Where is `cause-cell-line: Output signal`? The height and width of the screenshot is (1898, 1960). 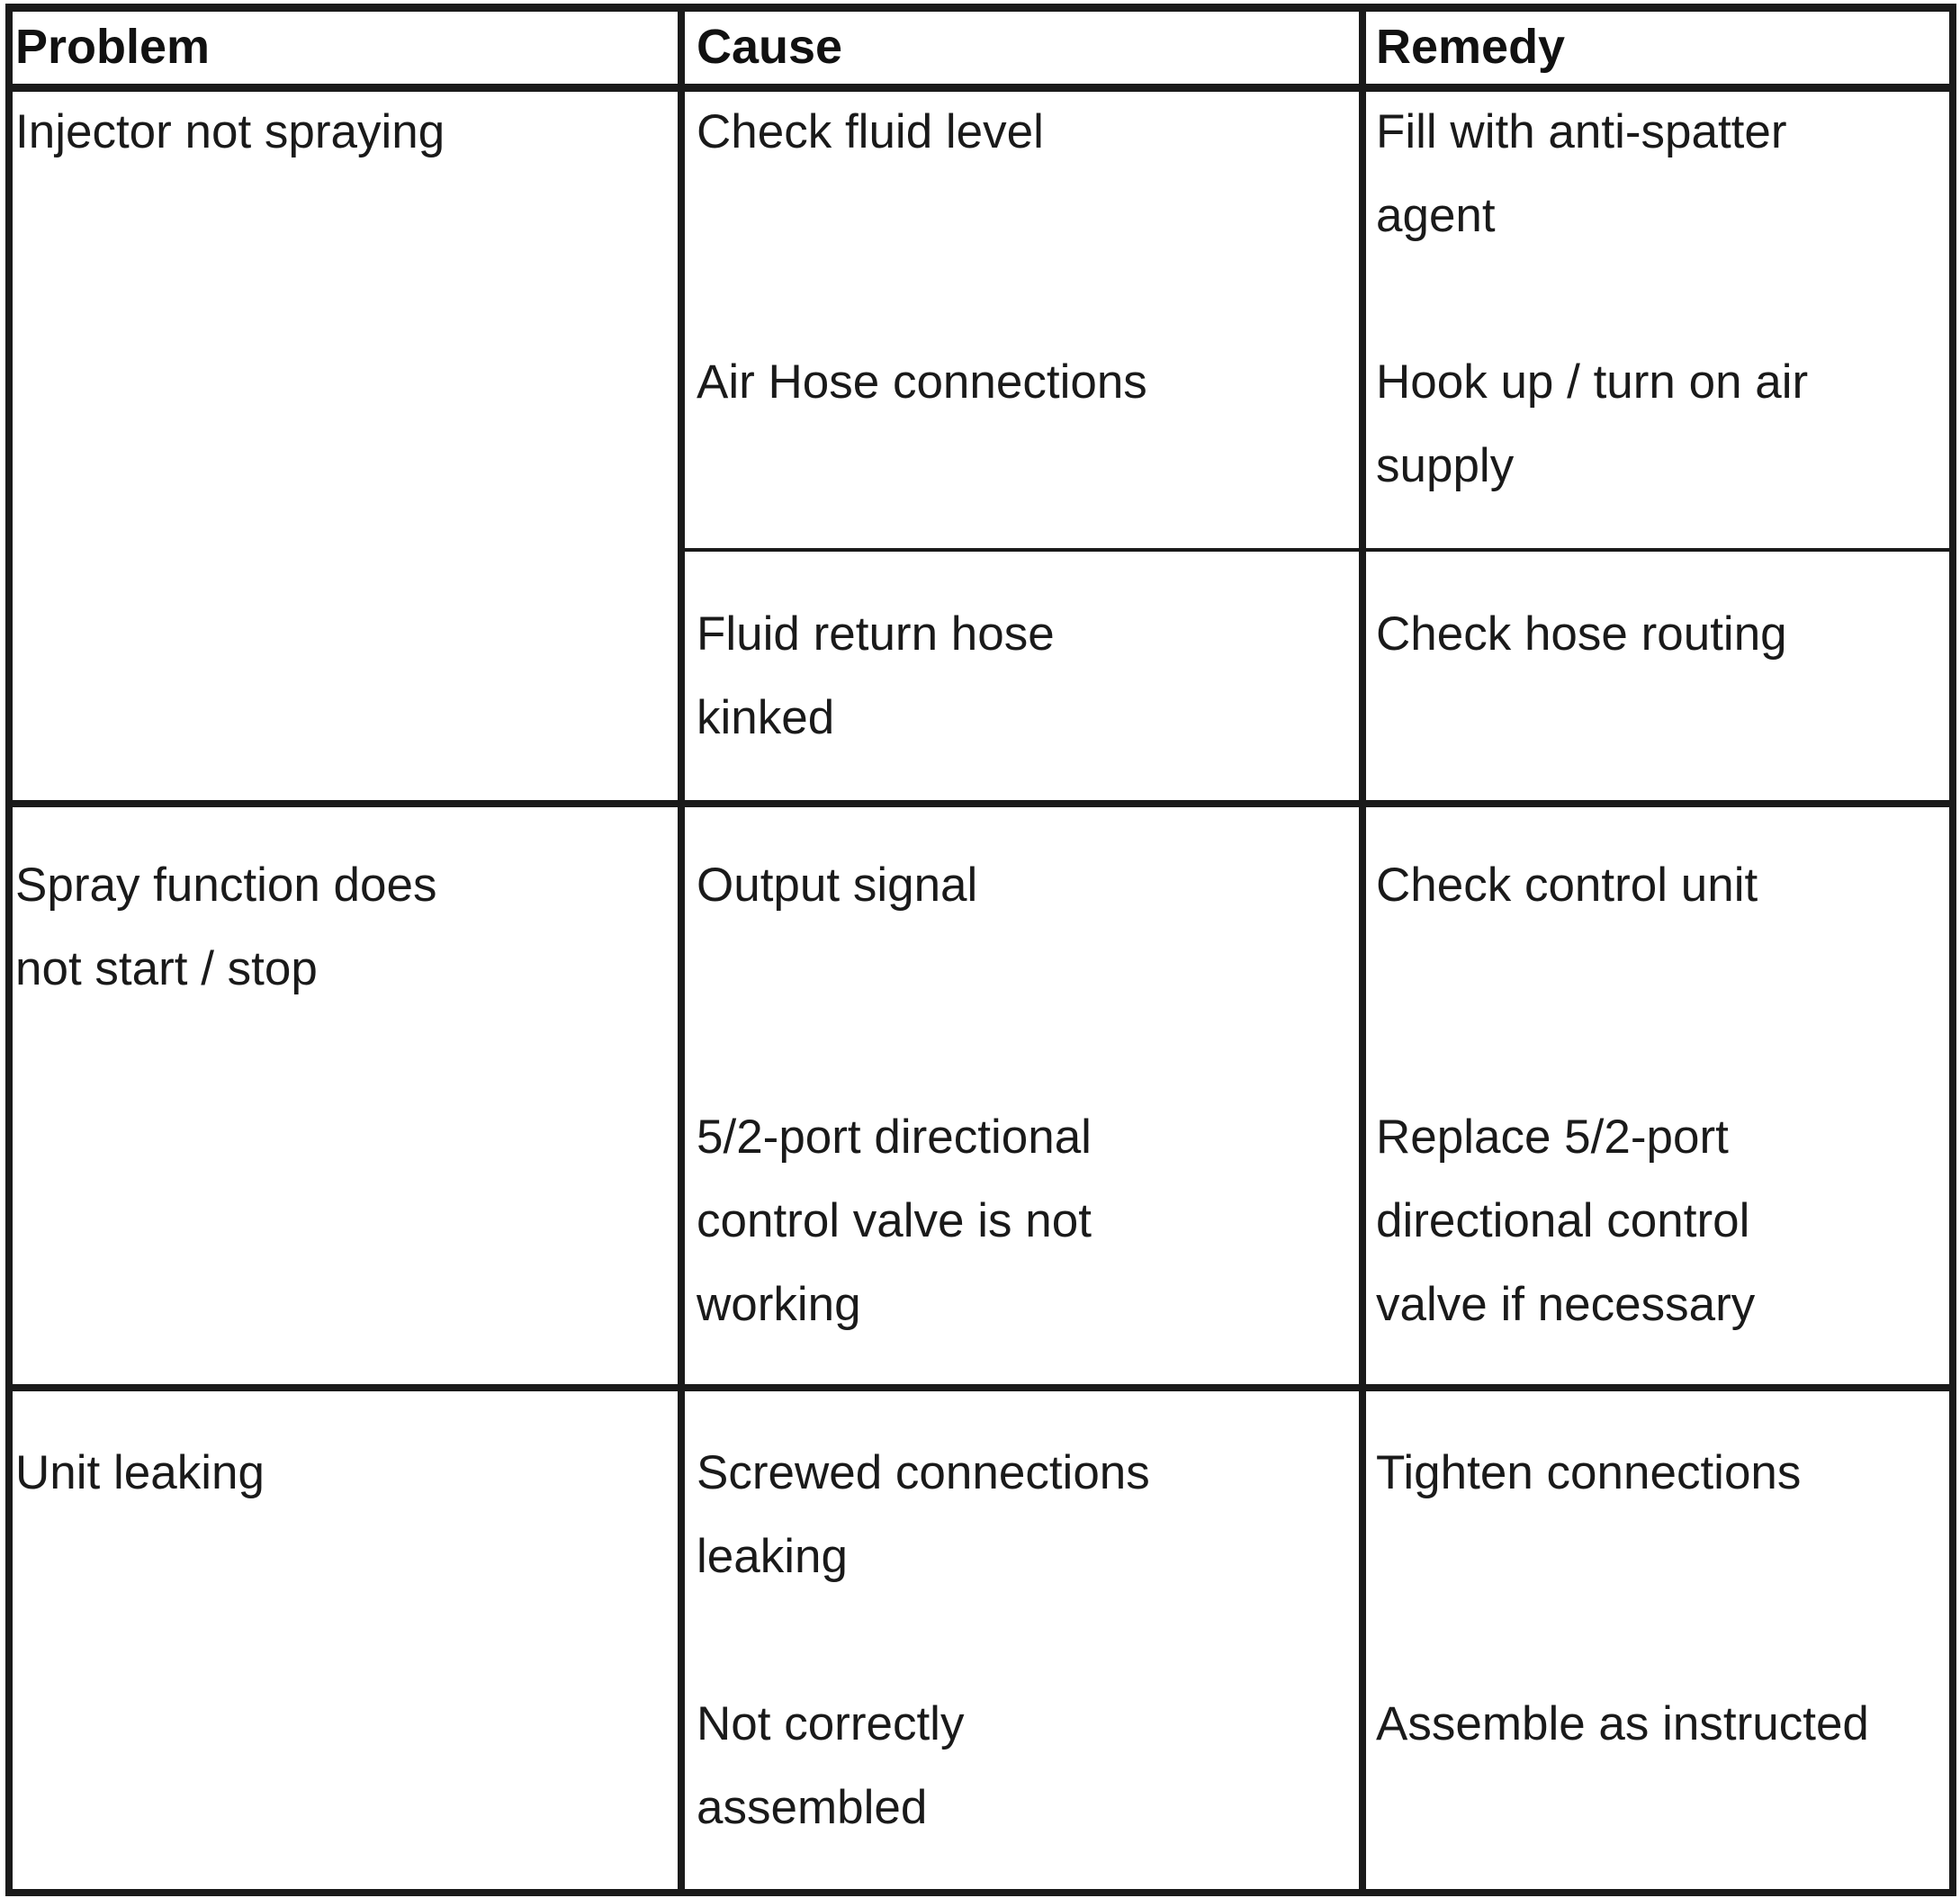
cause-cell-line: Output signal is located at coordinates (837, 886).